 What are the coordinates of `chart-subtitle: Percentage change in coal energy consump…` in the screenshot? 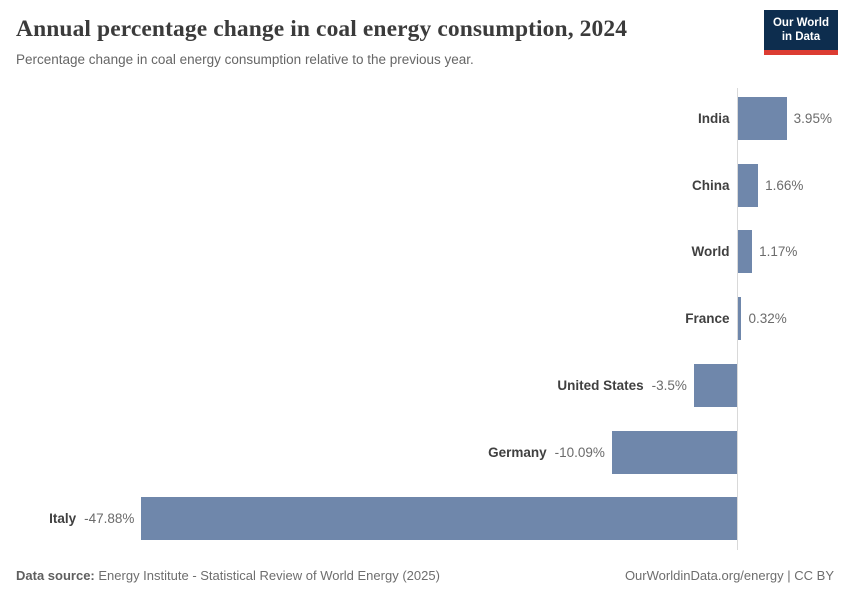 It's located at (245, 59).